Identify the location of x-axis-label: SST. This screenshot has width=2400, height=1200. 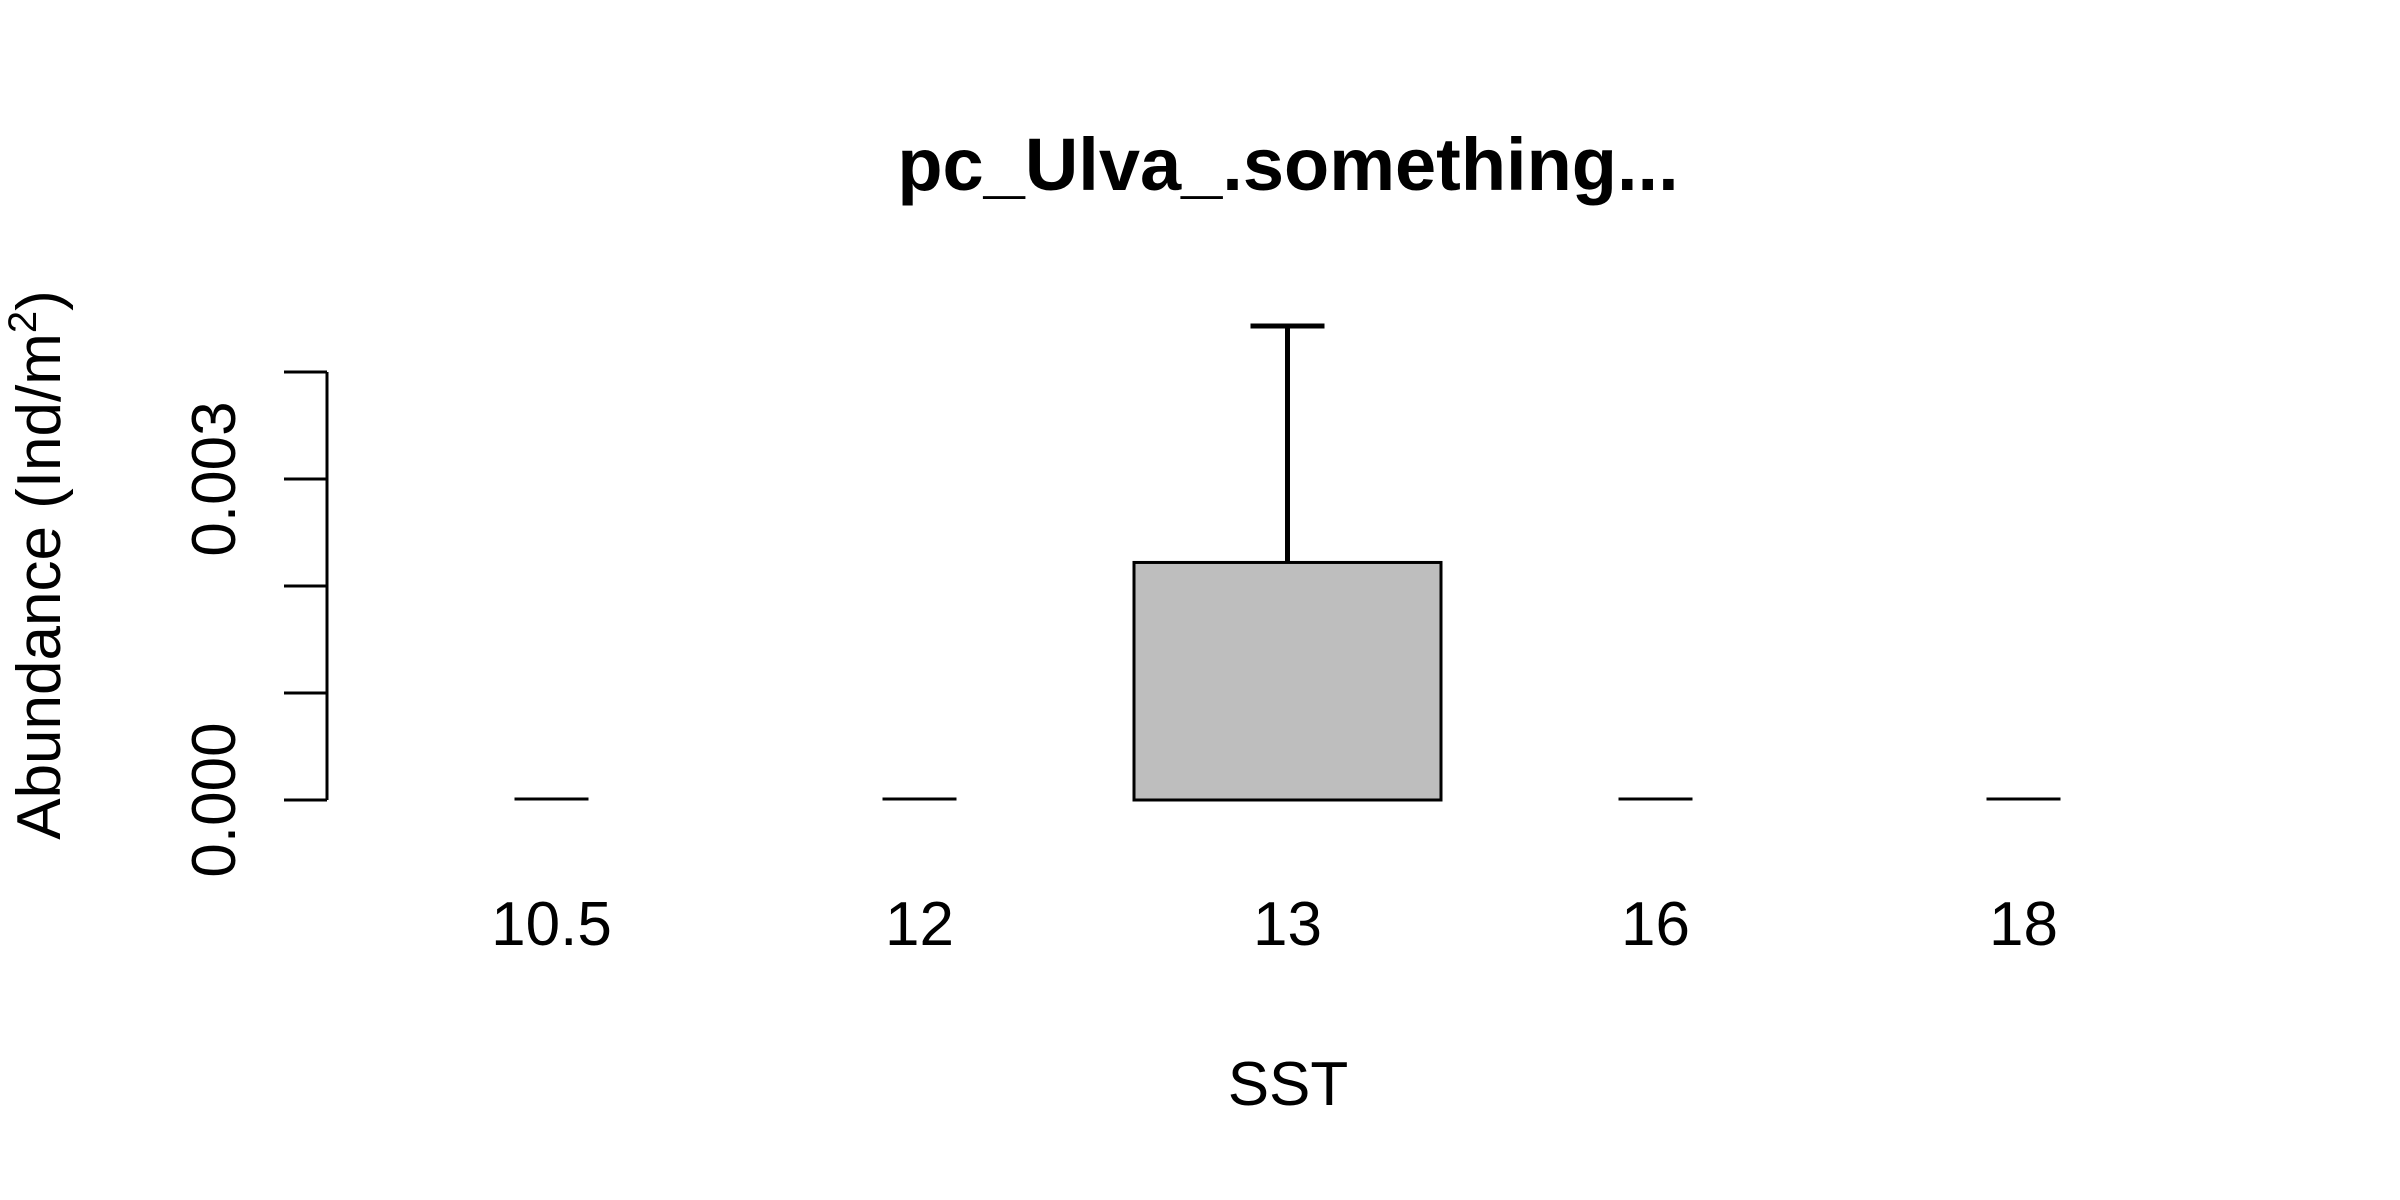
(1288, 1084).